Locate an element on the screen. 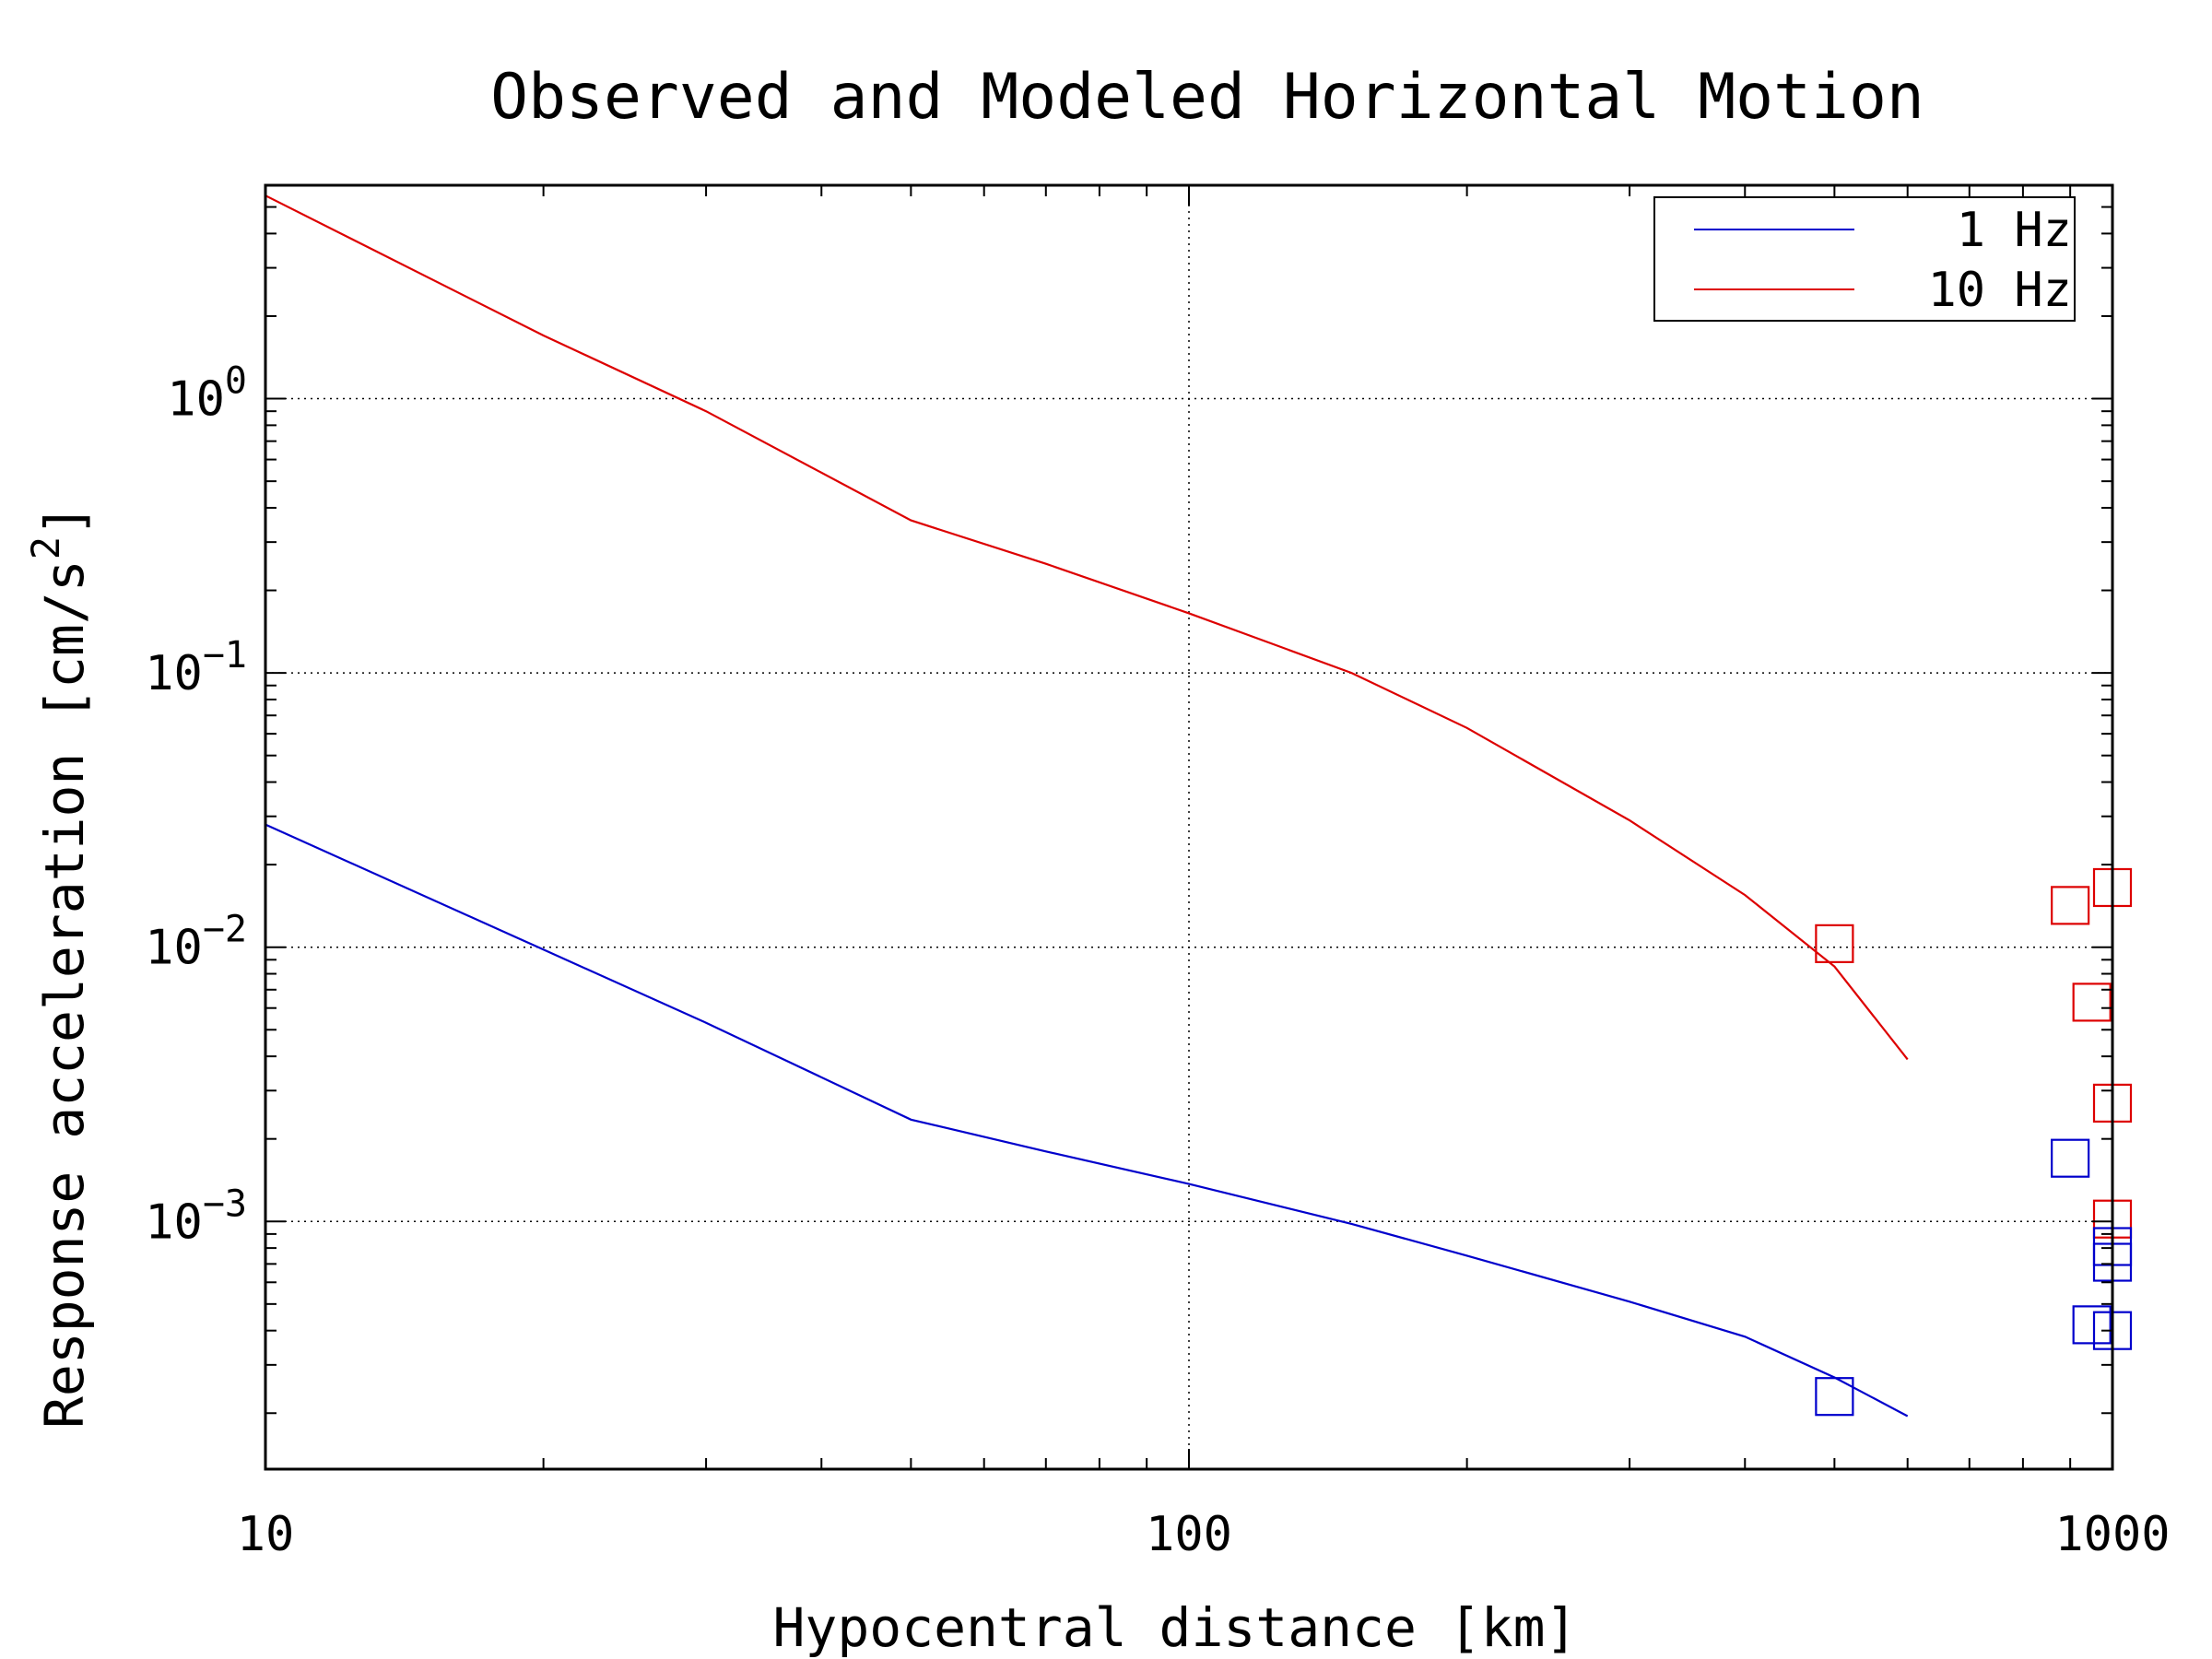  legend: 1 Hz 10 Hz is located at coordinates (1864, 259).